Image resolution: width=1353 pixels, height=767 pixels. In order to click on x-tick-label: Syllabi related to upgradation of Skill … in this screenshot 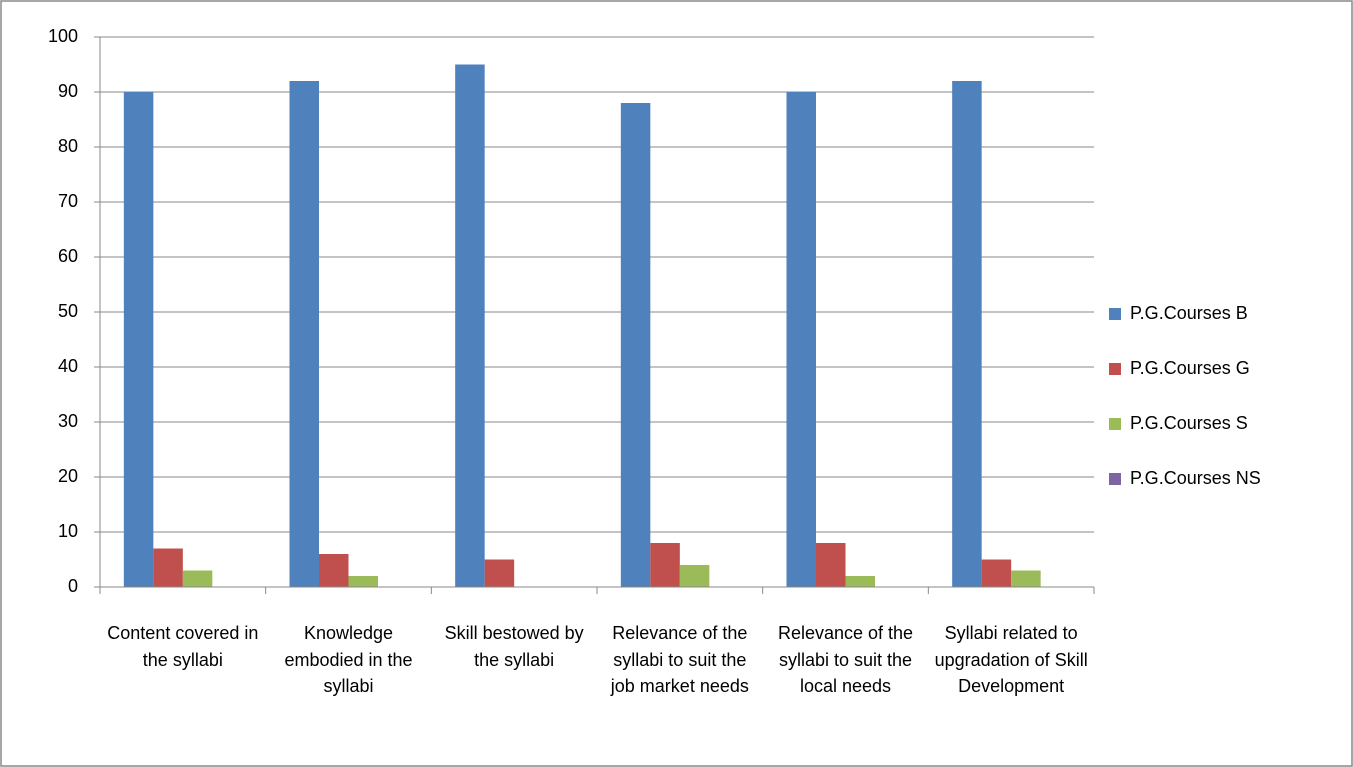, I will do `click(1011, 659)`.